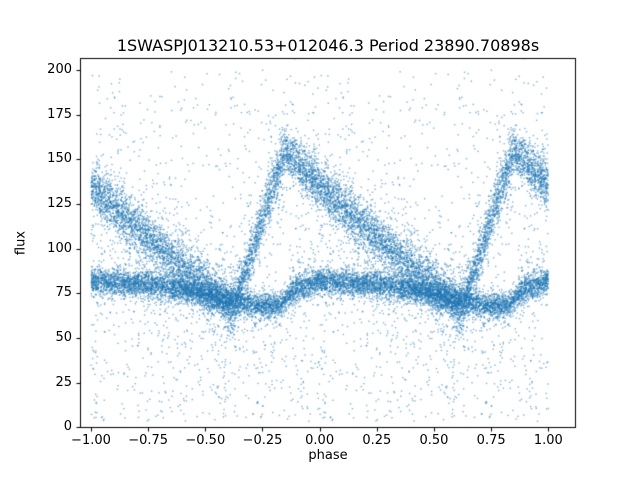  Describe the element at coordinates (91, 440) in the screenshot. I see `x-tick-label: −1.00` at that location.